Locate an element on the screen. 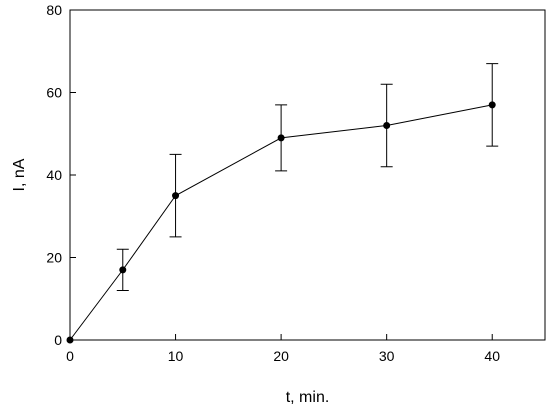  x-tick-label: 30 is located at coordinates (387, 356).